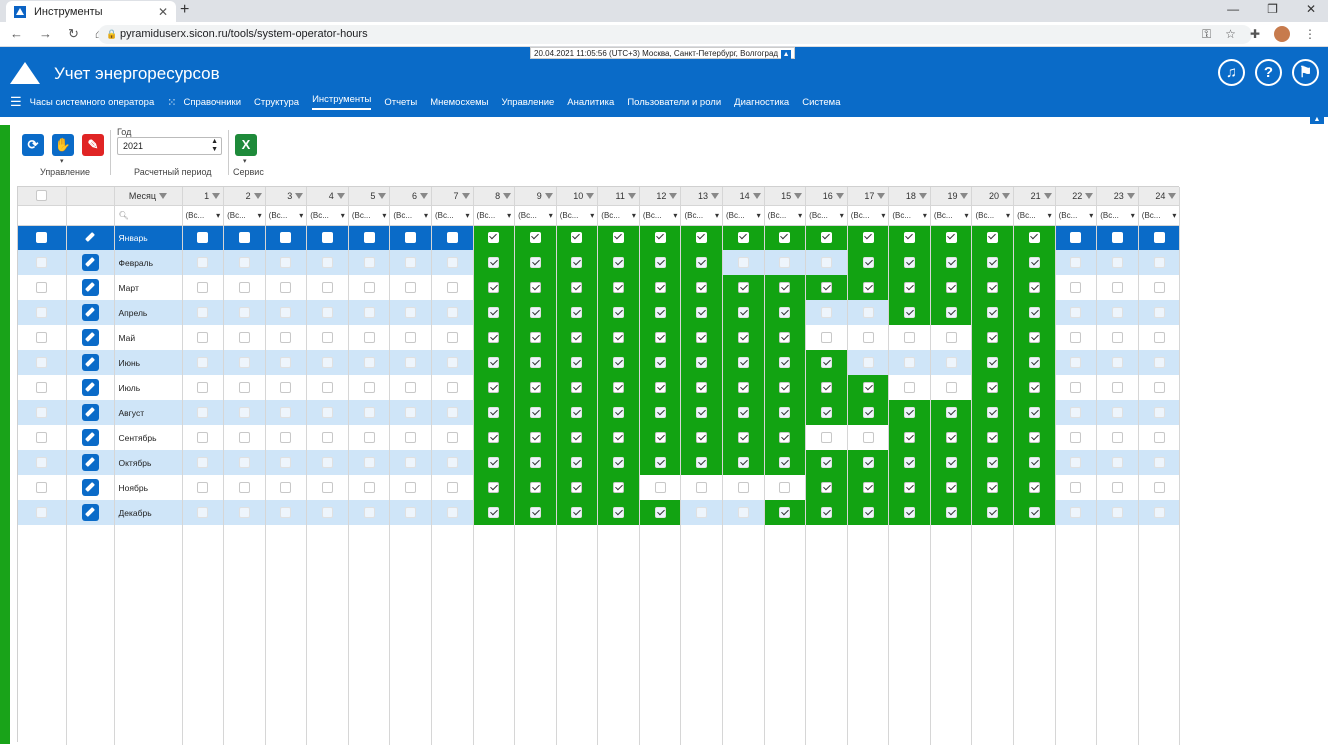 Image resolution: width=1328 pixels, height=745 pixels. What do you see at coordinates (702, 196) in the screenshot?
I see `hour-header-13: 13` at bounding box center [702, 196].